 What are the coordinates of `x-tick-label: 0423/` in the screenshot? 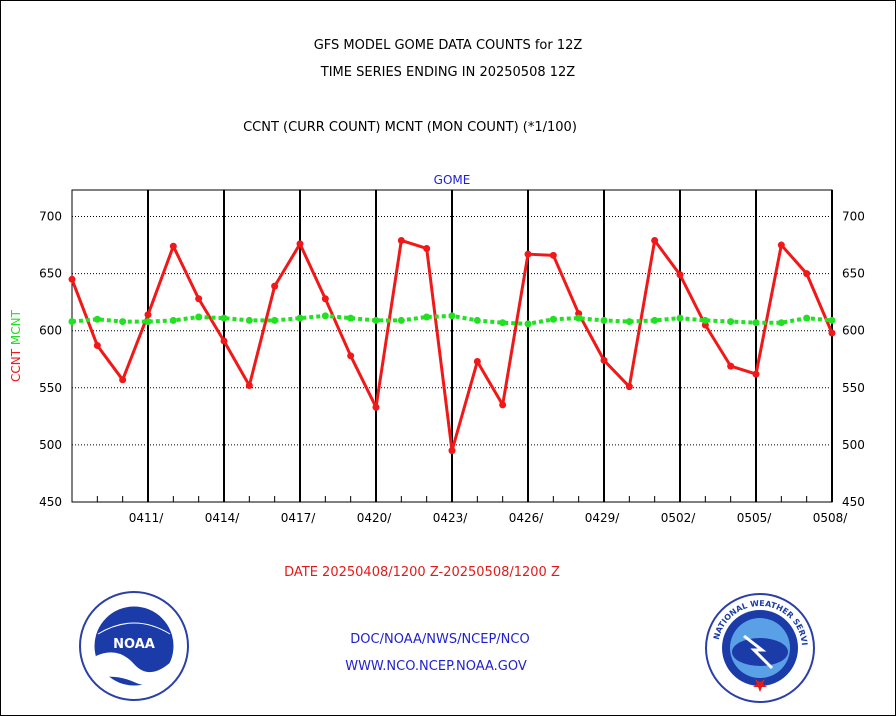 It's located at (451, 518).